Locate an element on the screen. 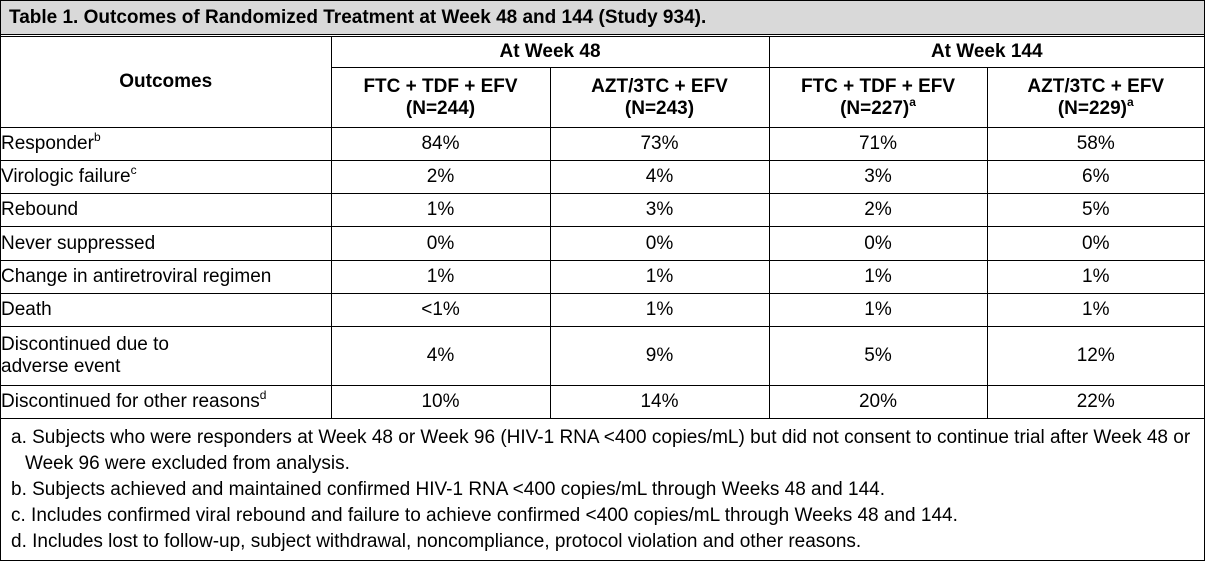 This screenshot has width=1205, height=561. footnote-marker: d is located at coordinates (263, 395).